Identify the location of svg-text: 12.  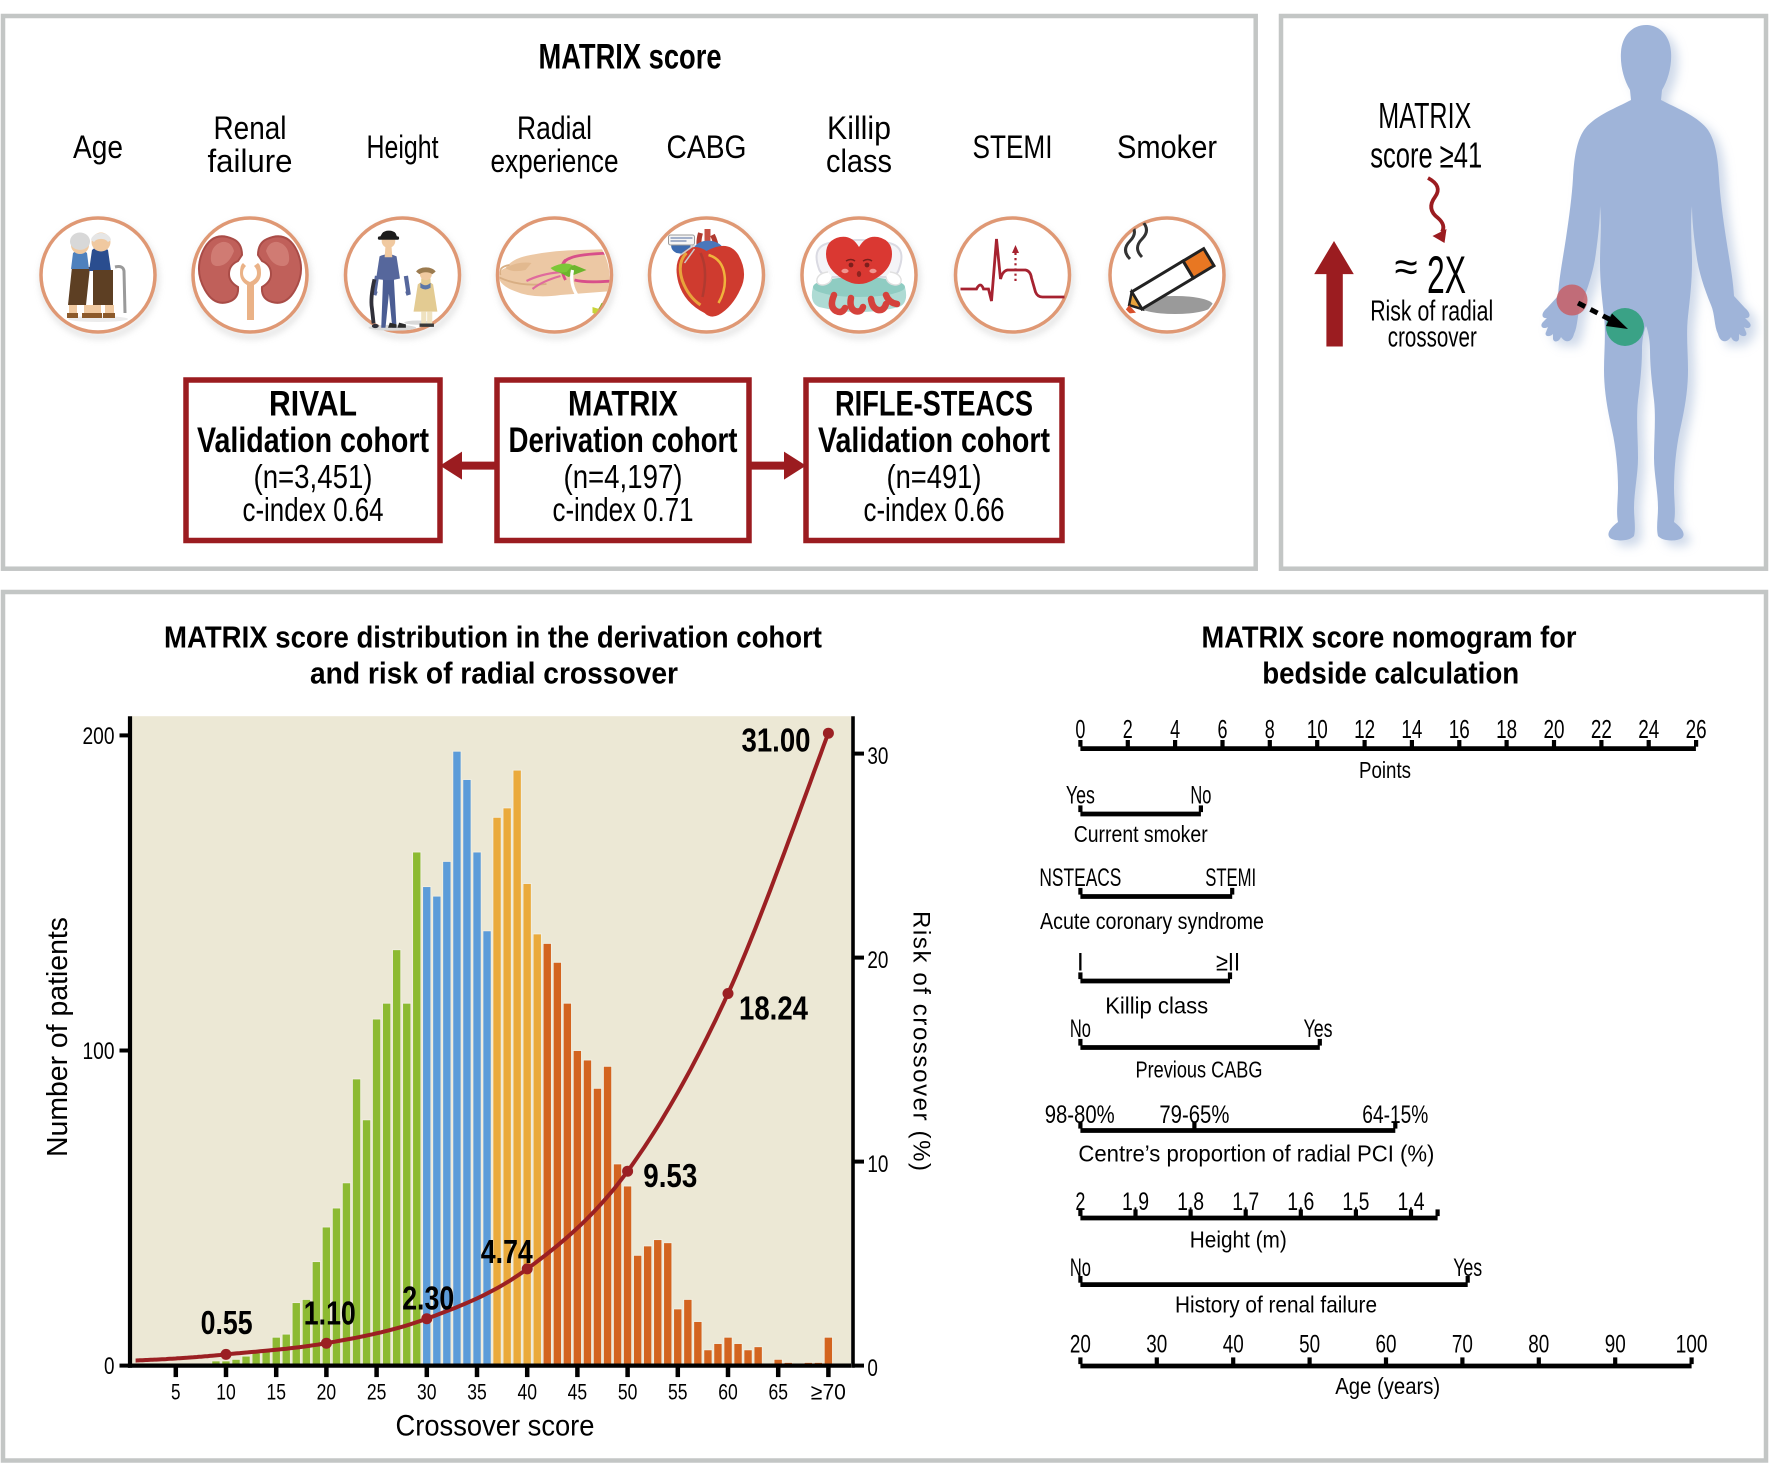
(1364, 729).